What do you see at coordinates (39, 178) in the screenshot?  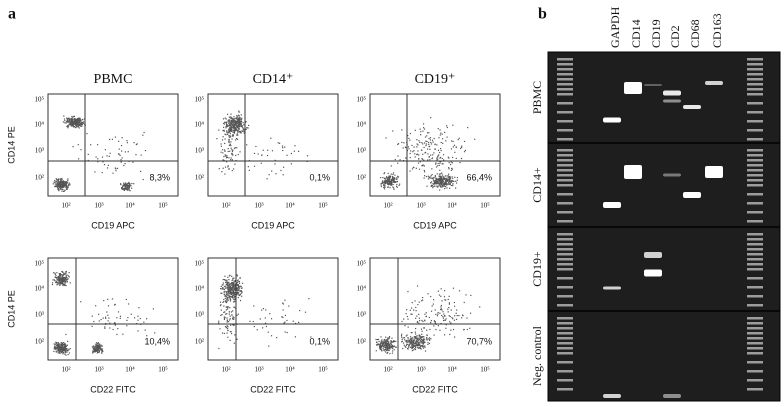 I see `y-tick-label: 10²` at bounding box center [39, 178].